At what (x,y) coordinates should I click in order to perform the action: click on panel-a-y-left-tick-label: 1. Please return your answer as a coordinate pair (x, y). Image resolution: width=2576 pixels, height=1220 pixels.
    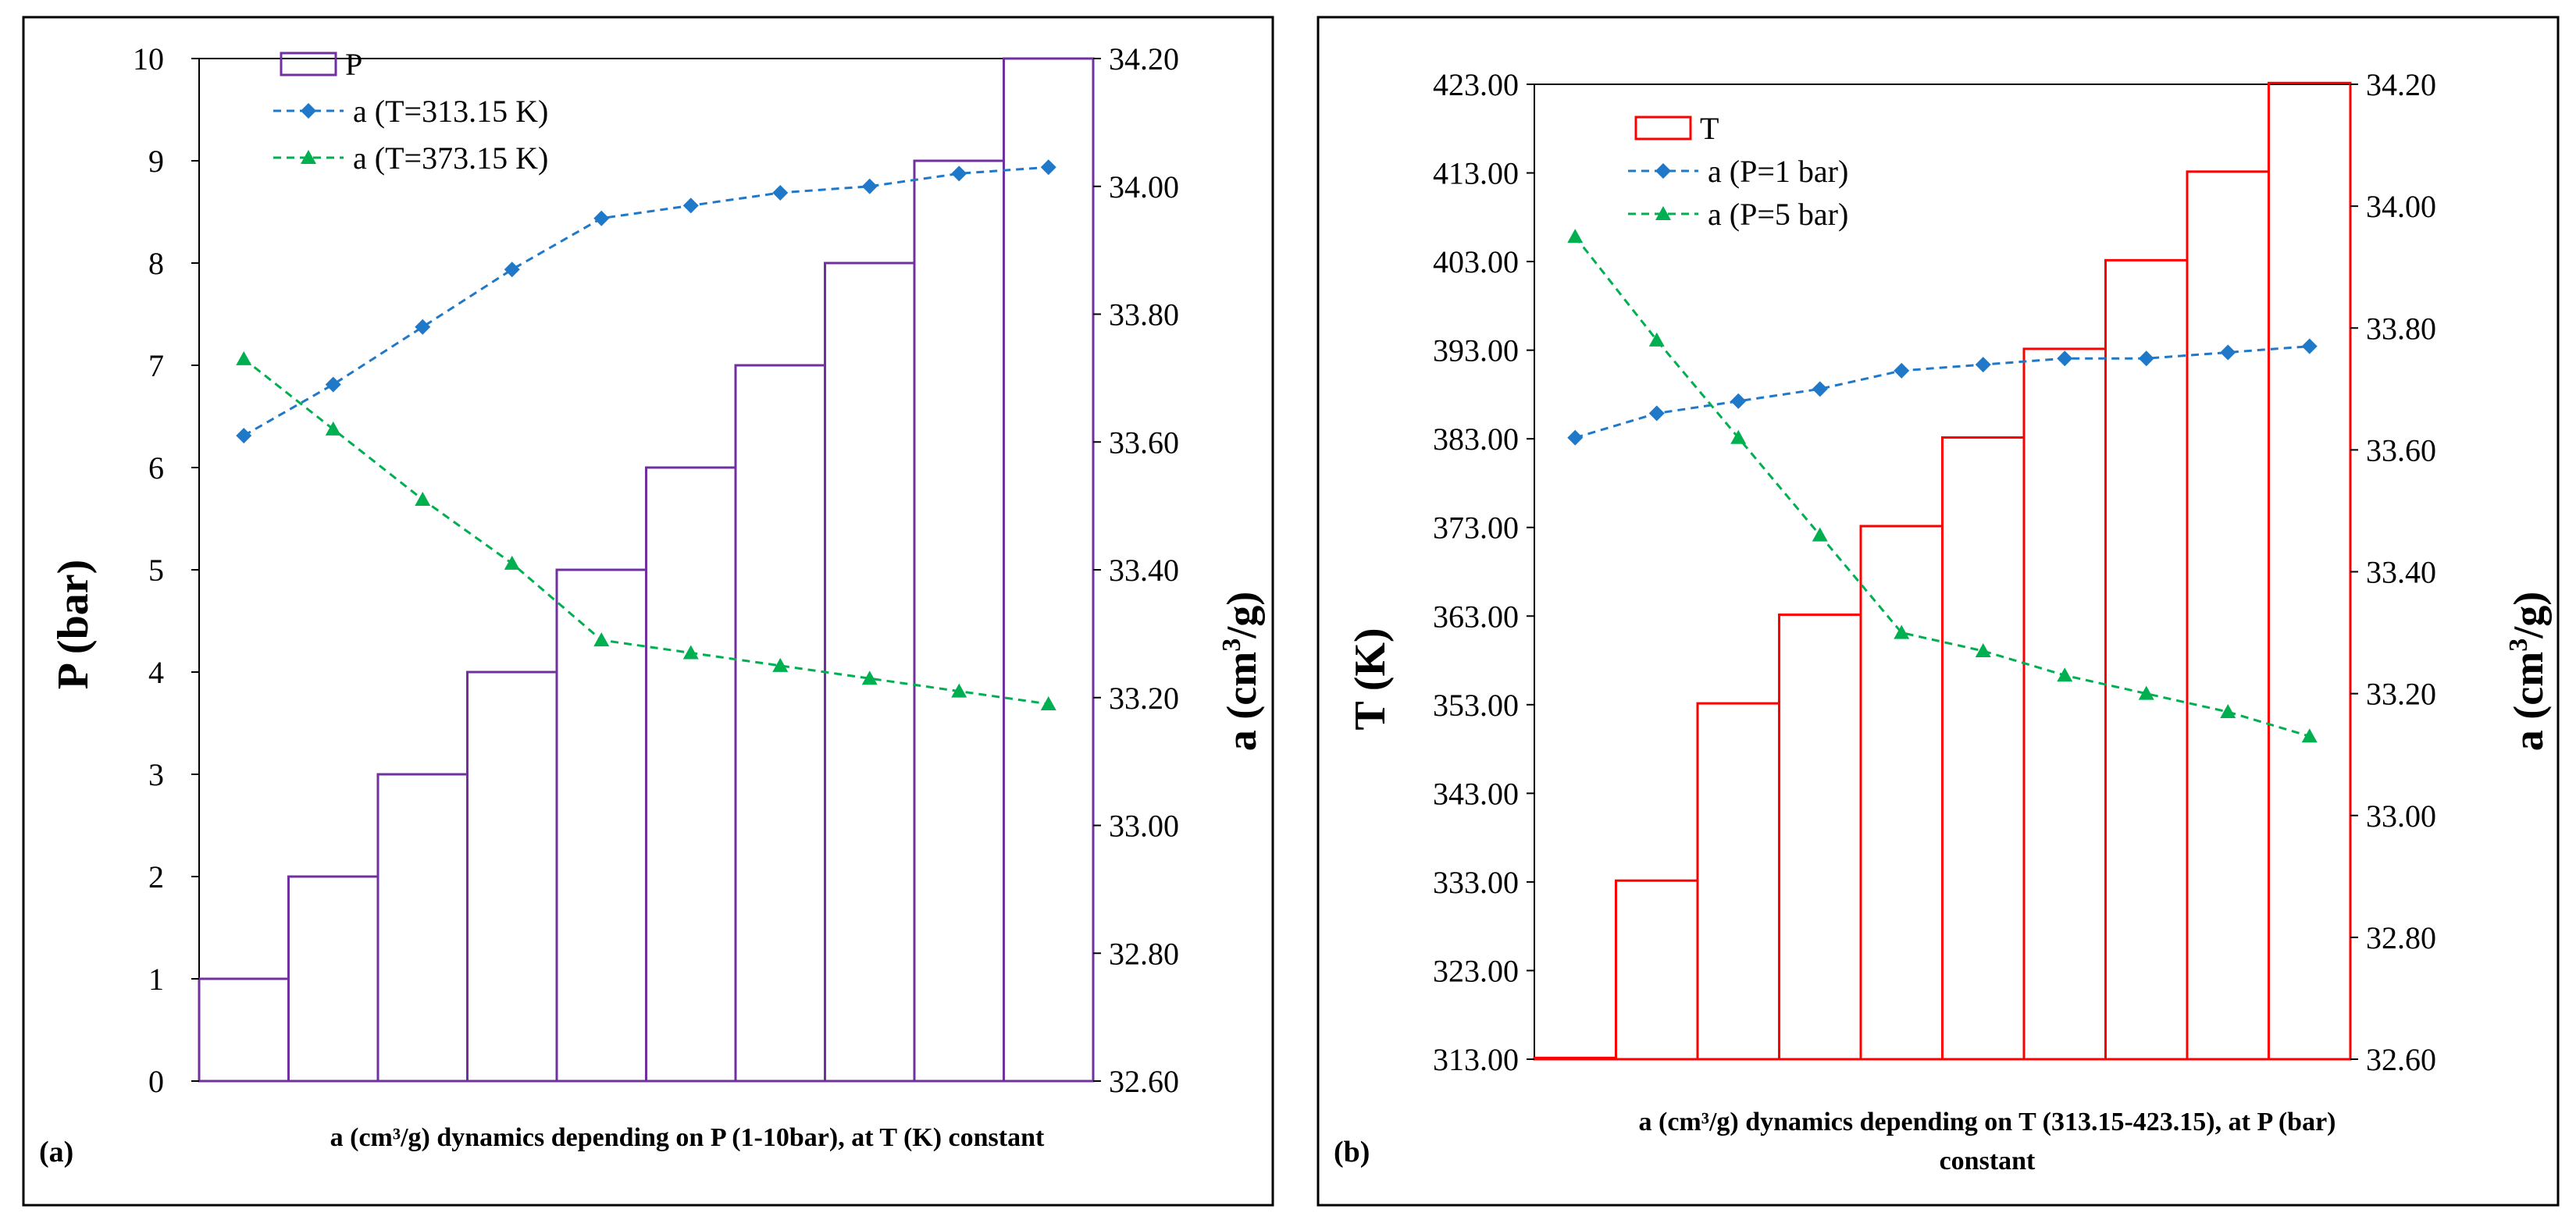
    Looking at the image, I should click on (156, 979).